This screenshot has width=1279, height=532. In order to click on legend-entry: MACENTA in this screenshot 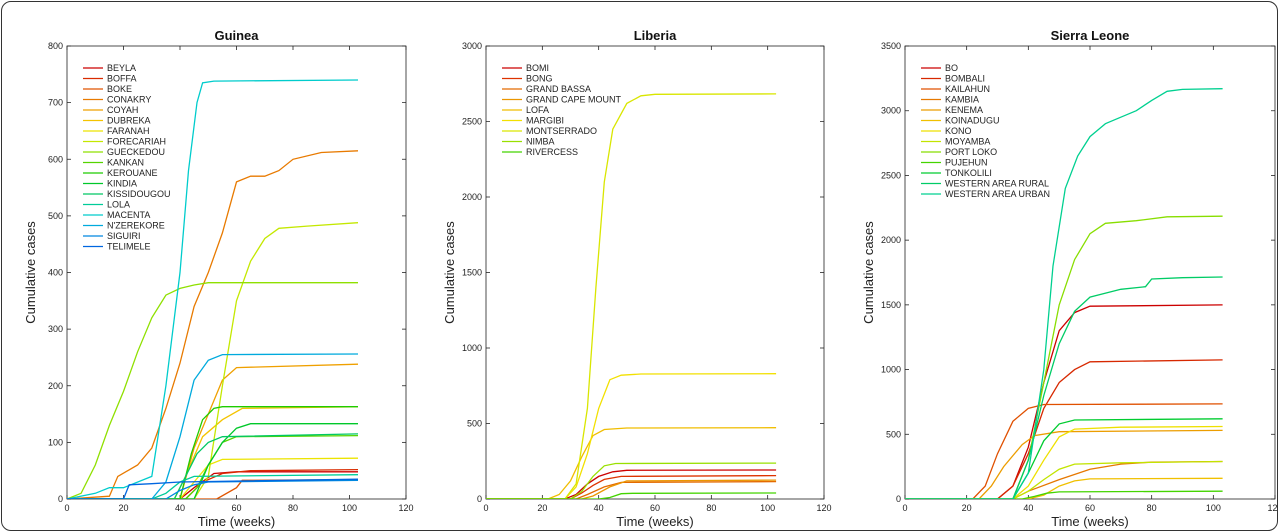, I will do `click(128, 215)`.